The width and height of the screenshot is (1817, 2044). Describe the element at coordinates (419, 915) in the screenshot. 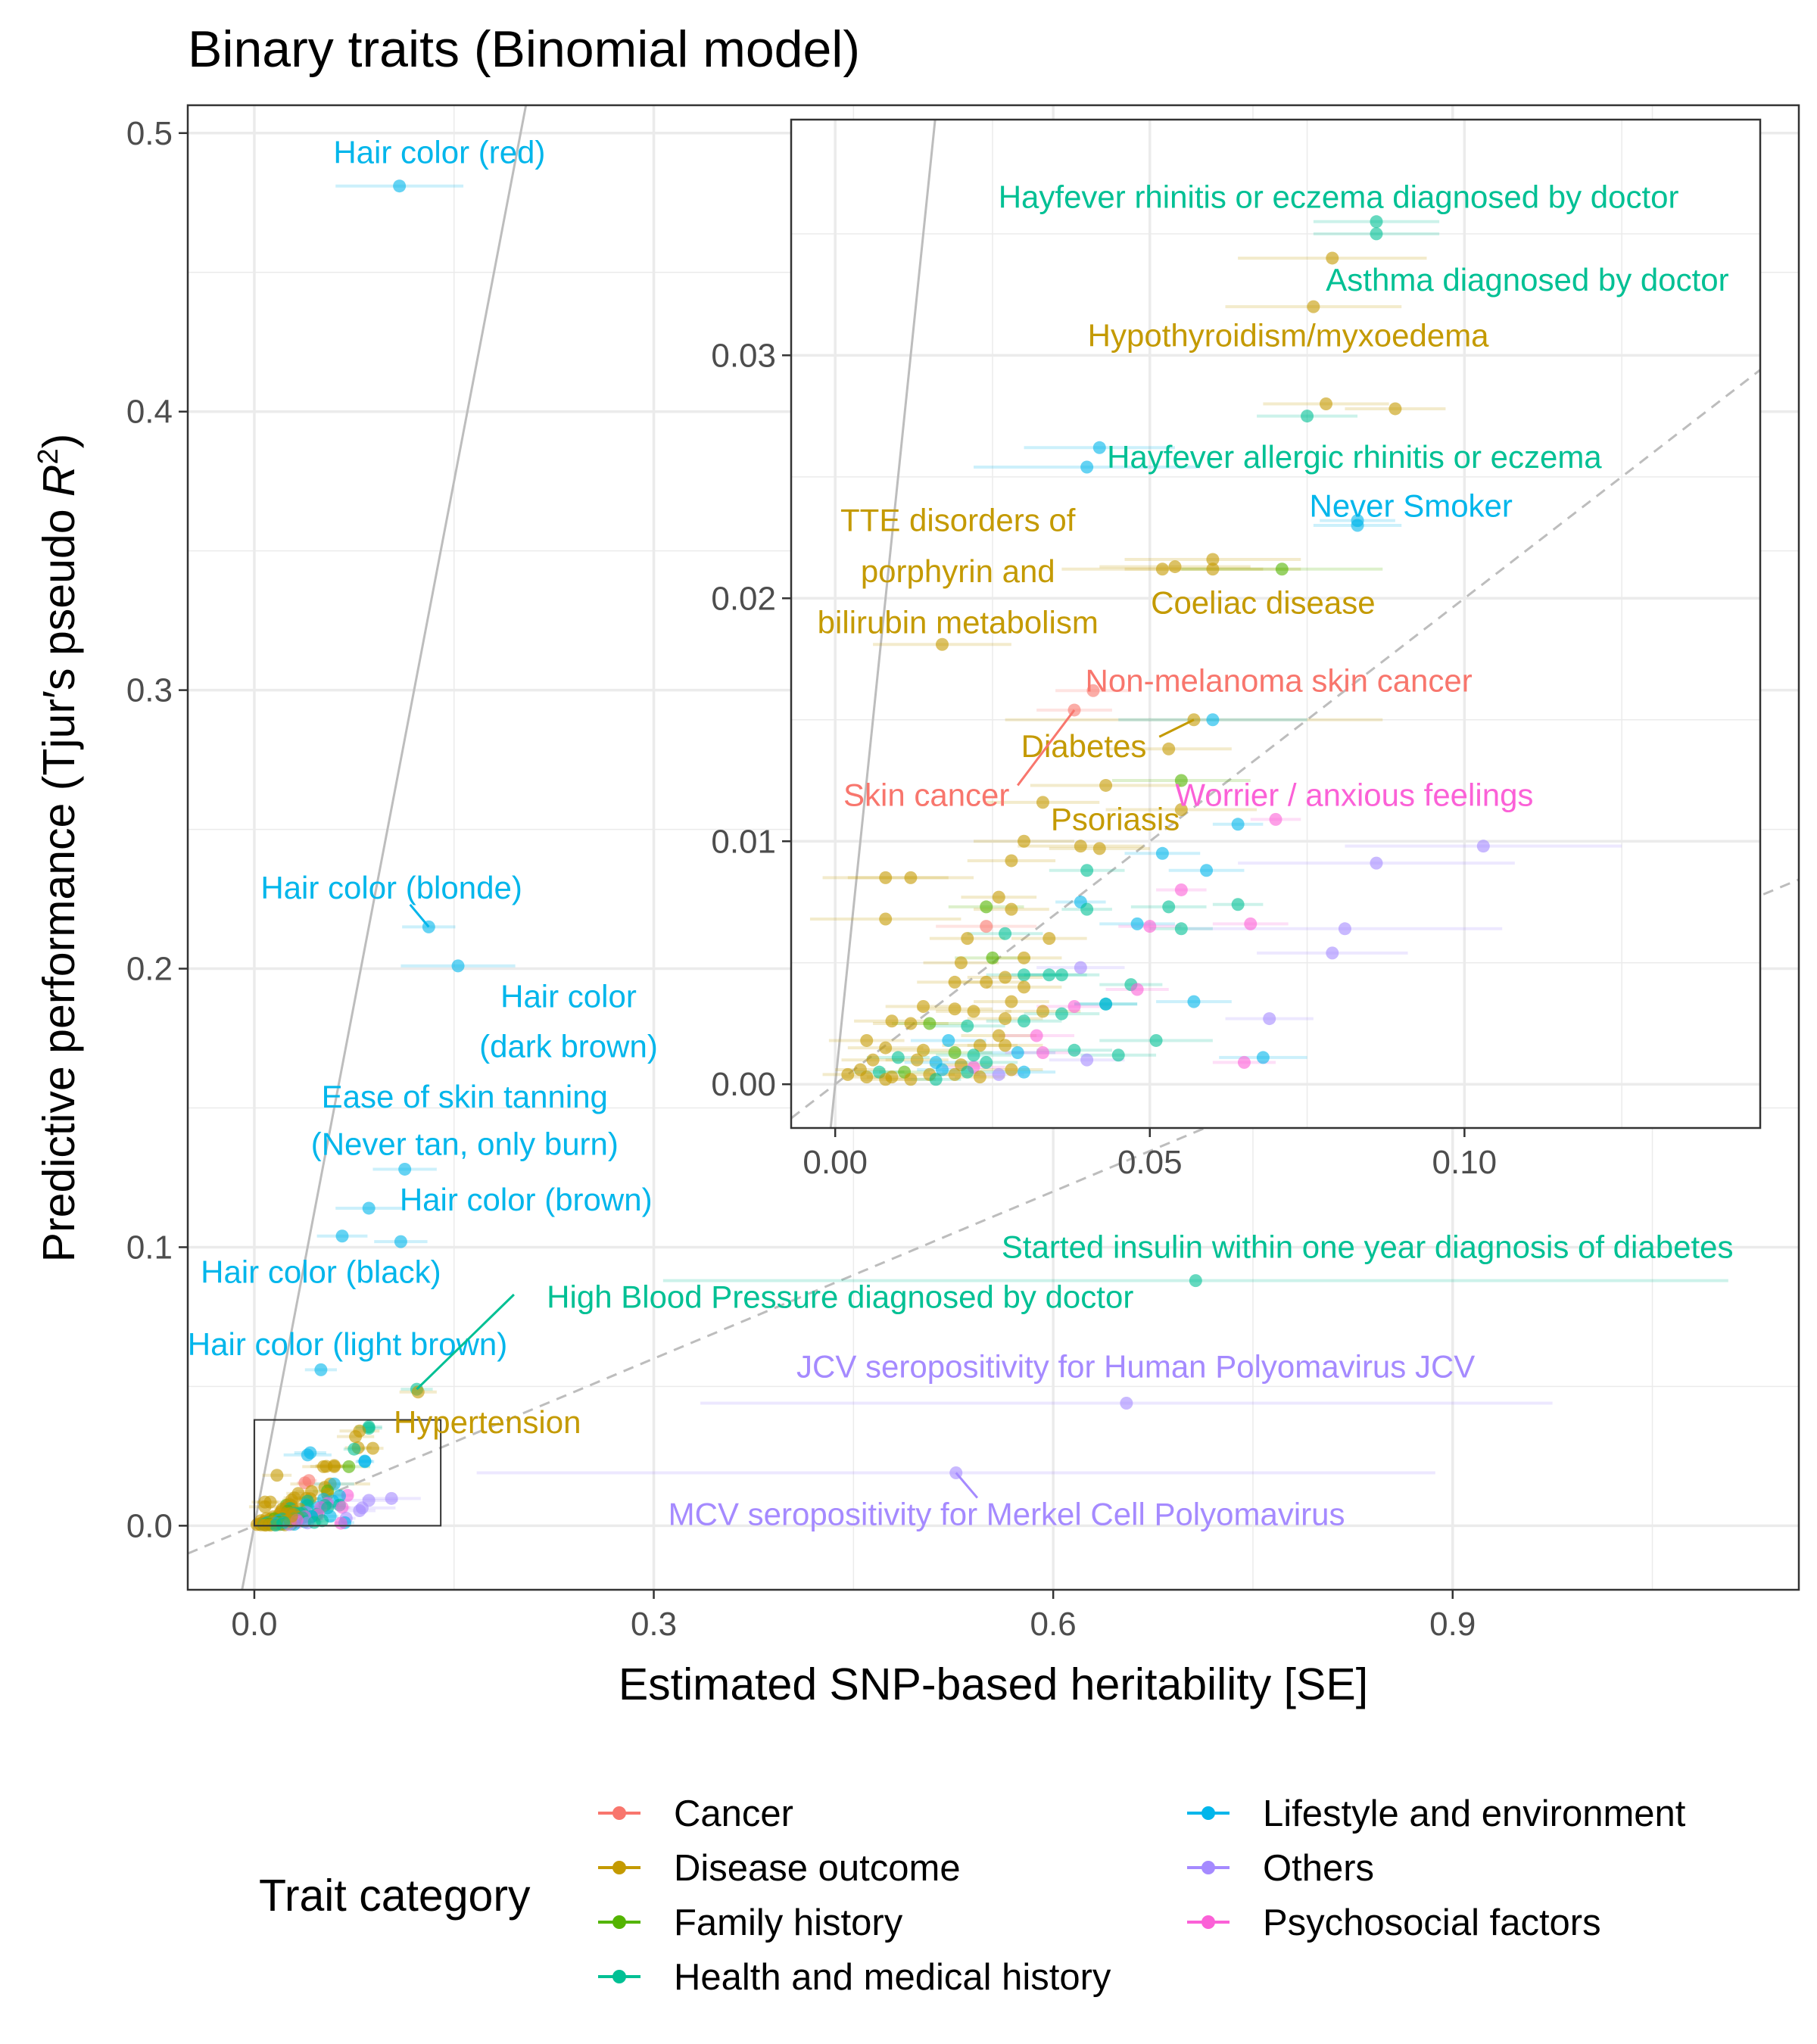

I see `label-connector` at that location.